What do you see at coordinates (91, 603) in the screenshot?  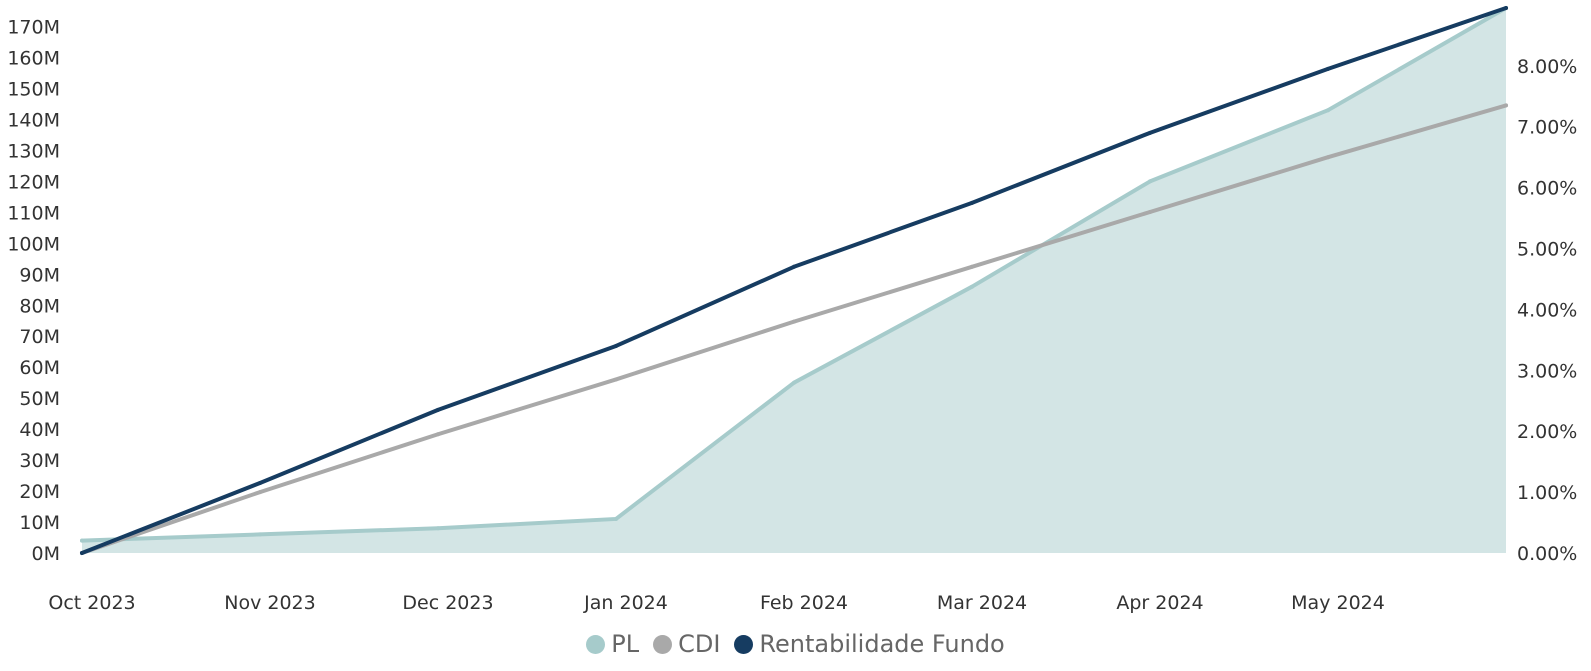 I see `x-tick-label: Oct 2023` at bounding box center [91, 603].